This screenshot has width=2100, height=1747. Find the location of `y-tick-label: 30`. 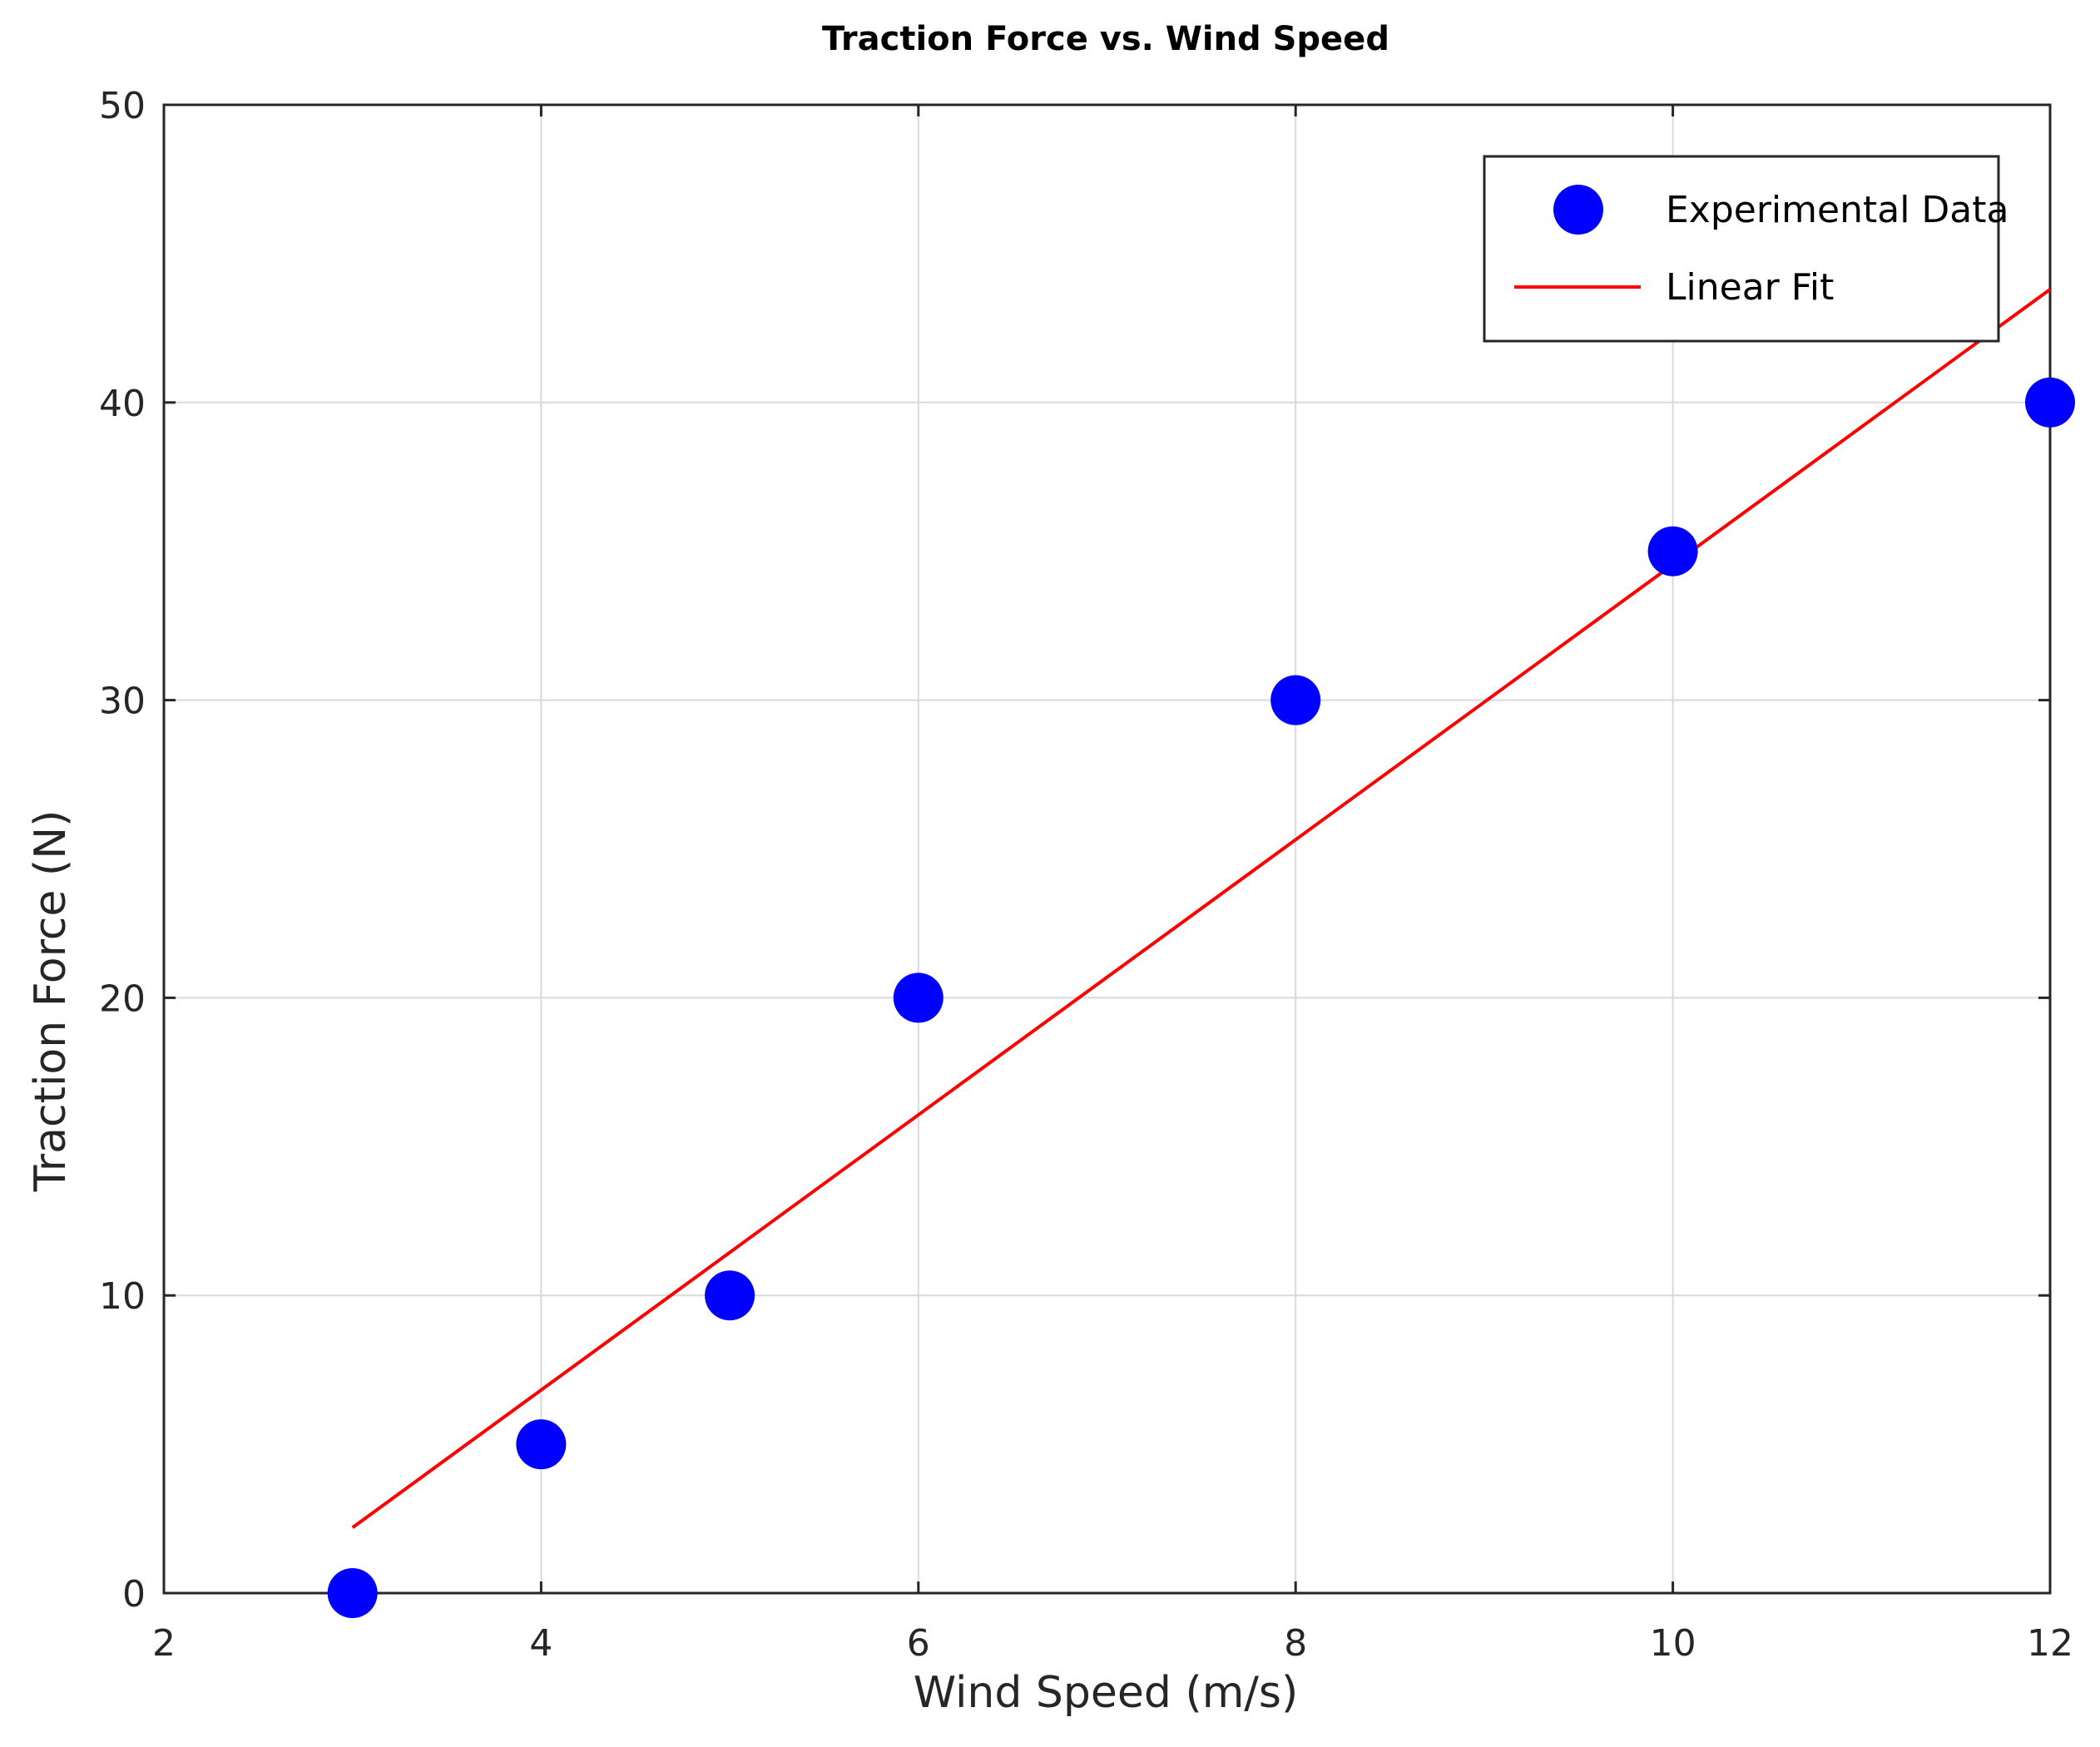

y-tick-label: 30 is located at coordinates (122, 701).